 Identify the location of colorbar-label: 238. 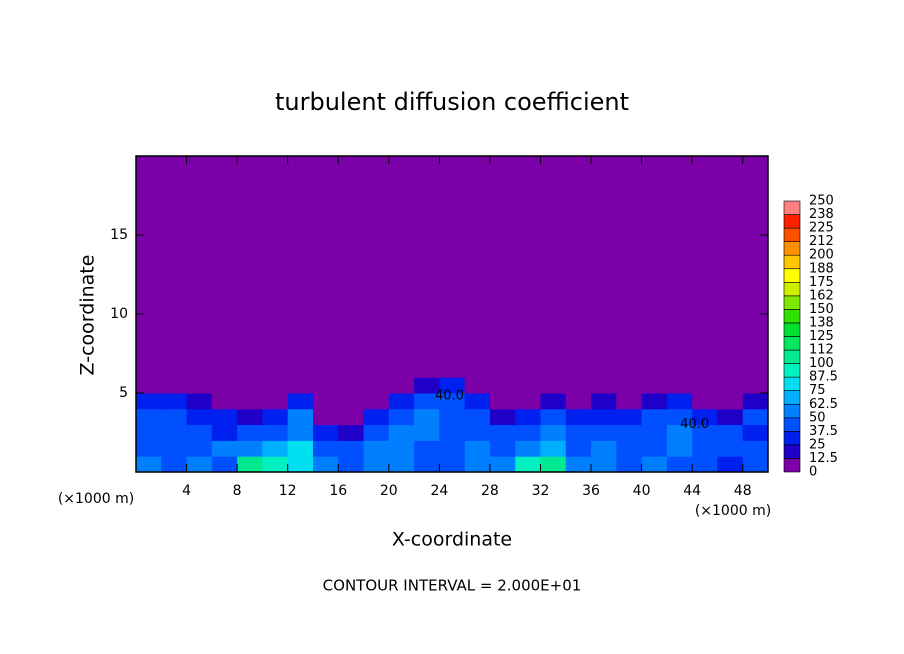
(821, 214).